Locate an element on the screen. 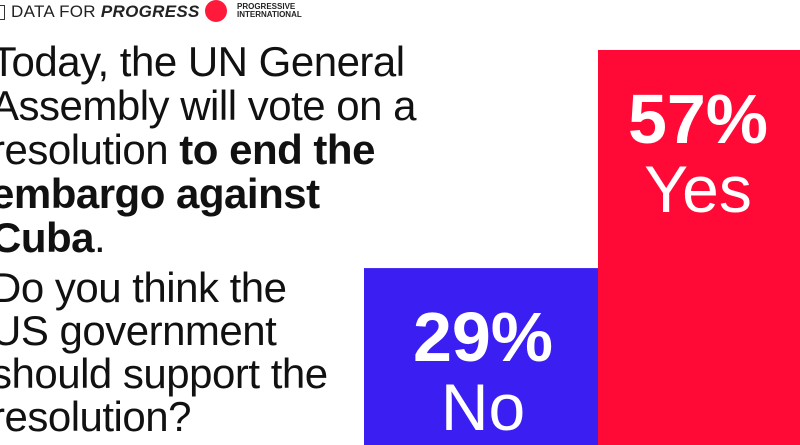  bar-no is located at coordinates (481, 356).